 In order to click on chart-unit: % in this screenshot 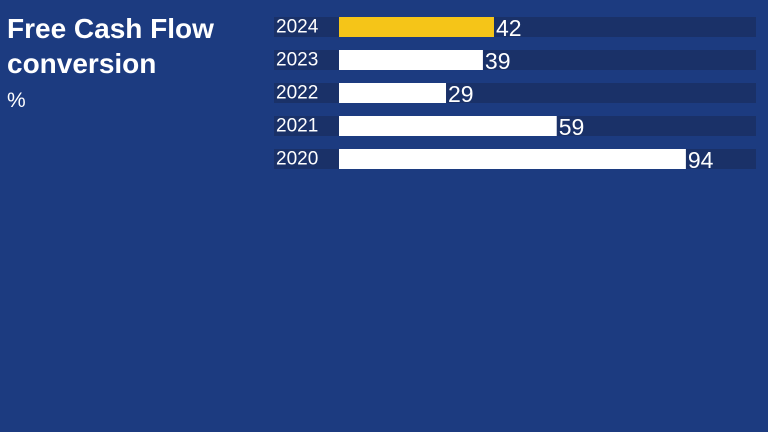, I will do `click(16, 100)`.